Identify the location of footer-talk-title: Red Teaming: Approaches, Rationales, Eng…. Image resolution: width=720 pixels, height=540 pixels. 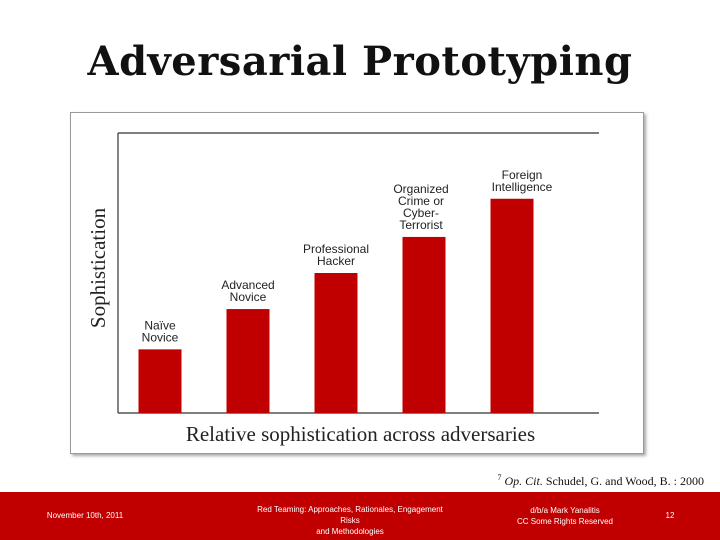
(350, 520).